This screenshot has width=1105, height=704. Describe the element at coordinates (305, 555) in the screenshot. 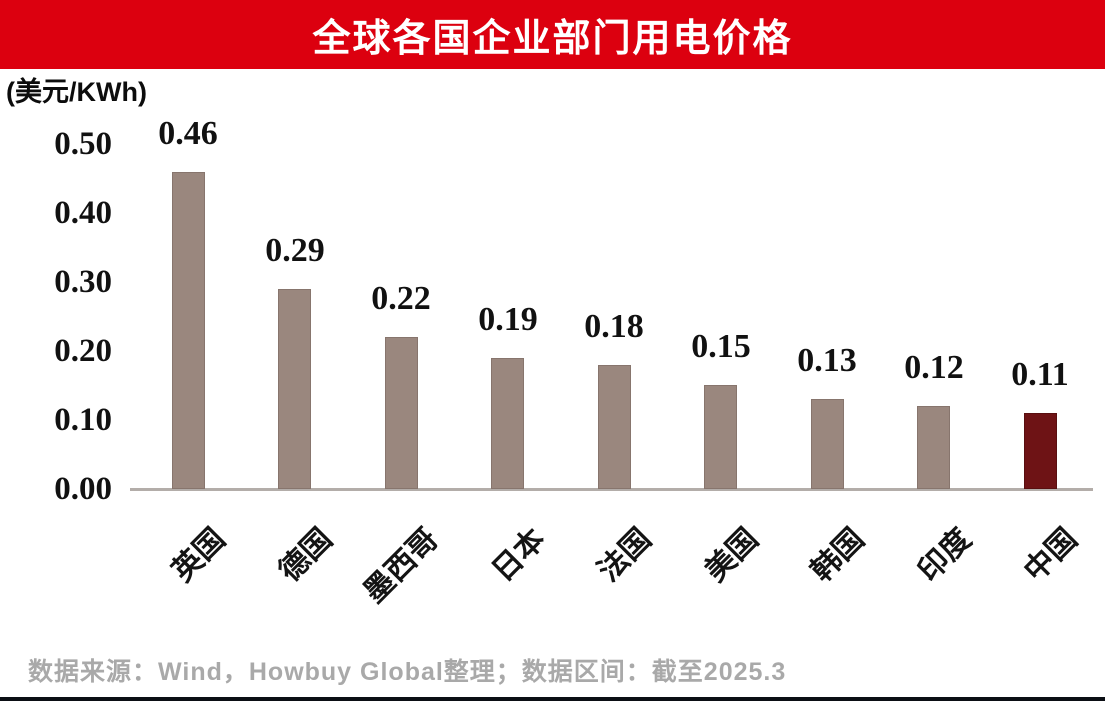

I see `x-category-label: 德国` at that location.